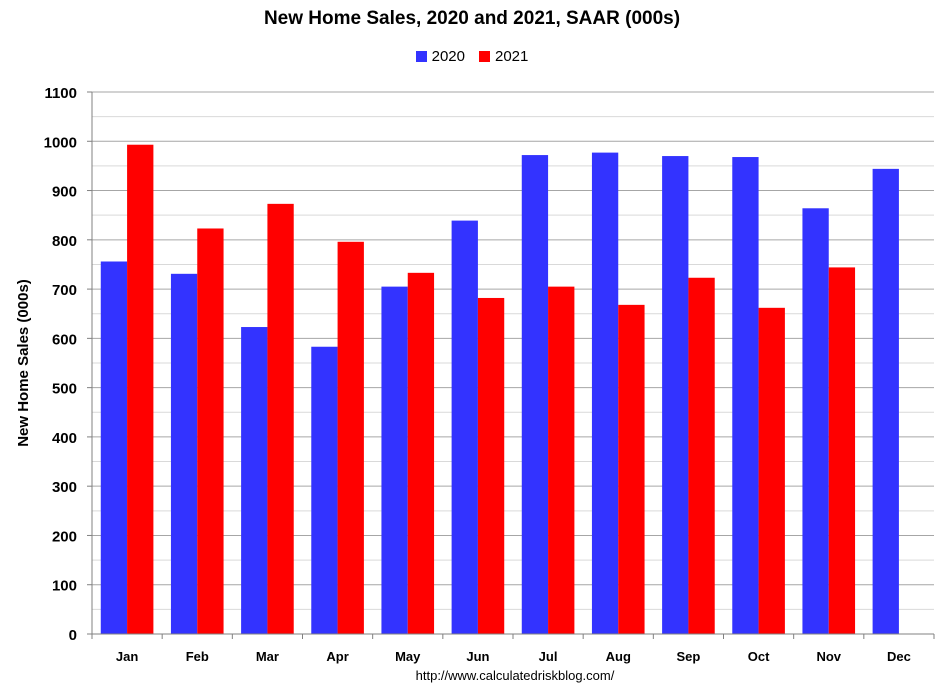  I want to click on bar-2020-jun, so click(464, 427).